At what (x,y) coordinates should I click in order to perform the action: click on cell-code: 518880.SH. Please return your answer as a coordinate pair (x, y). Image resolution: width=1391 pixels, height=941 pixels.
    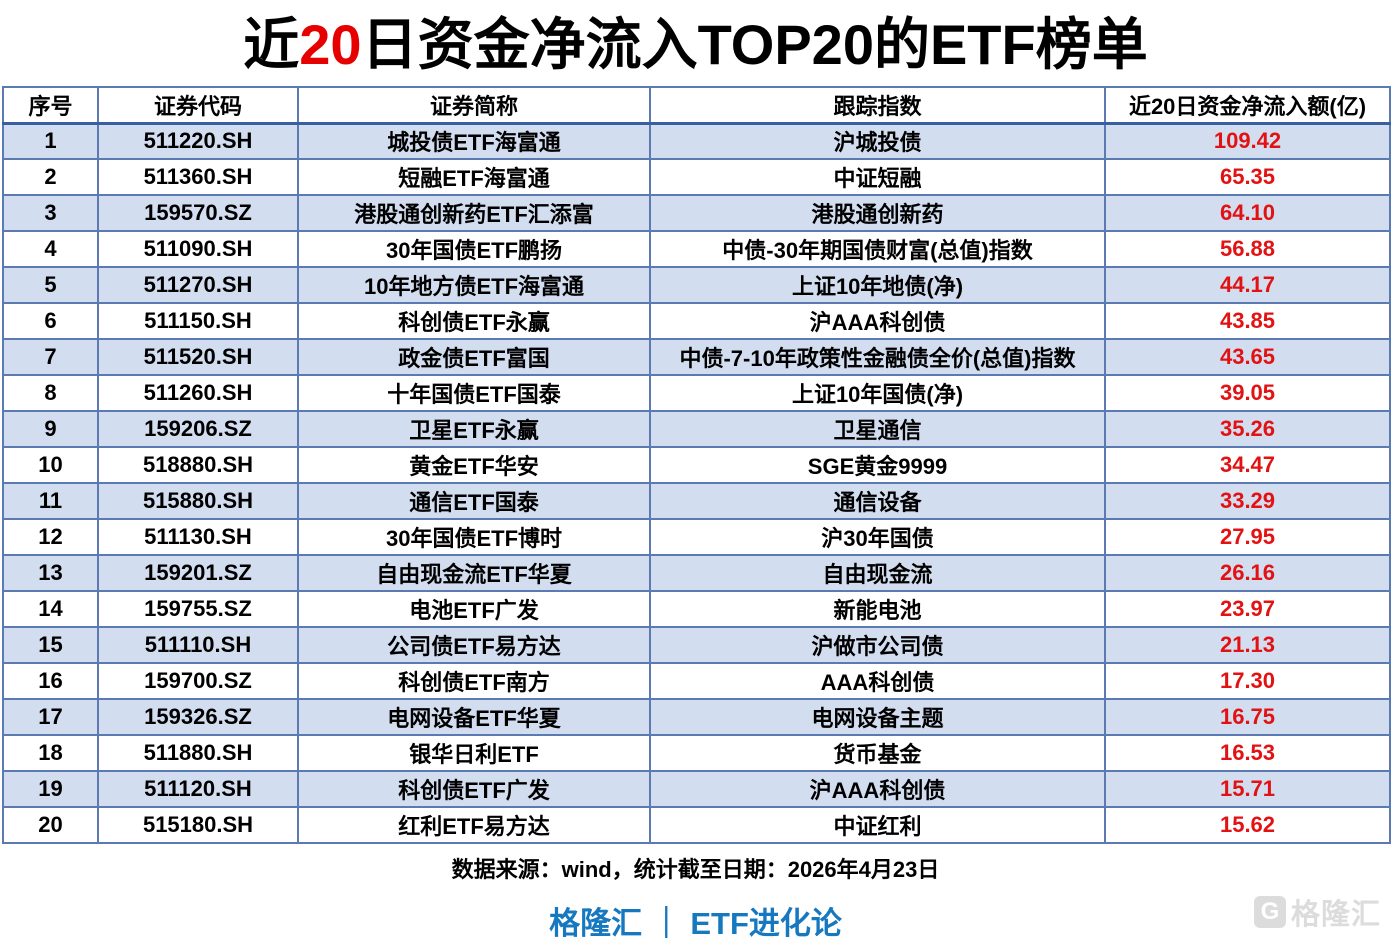
    Looking at the image, I should click on (198, 465).